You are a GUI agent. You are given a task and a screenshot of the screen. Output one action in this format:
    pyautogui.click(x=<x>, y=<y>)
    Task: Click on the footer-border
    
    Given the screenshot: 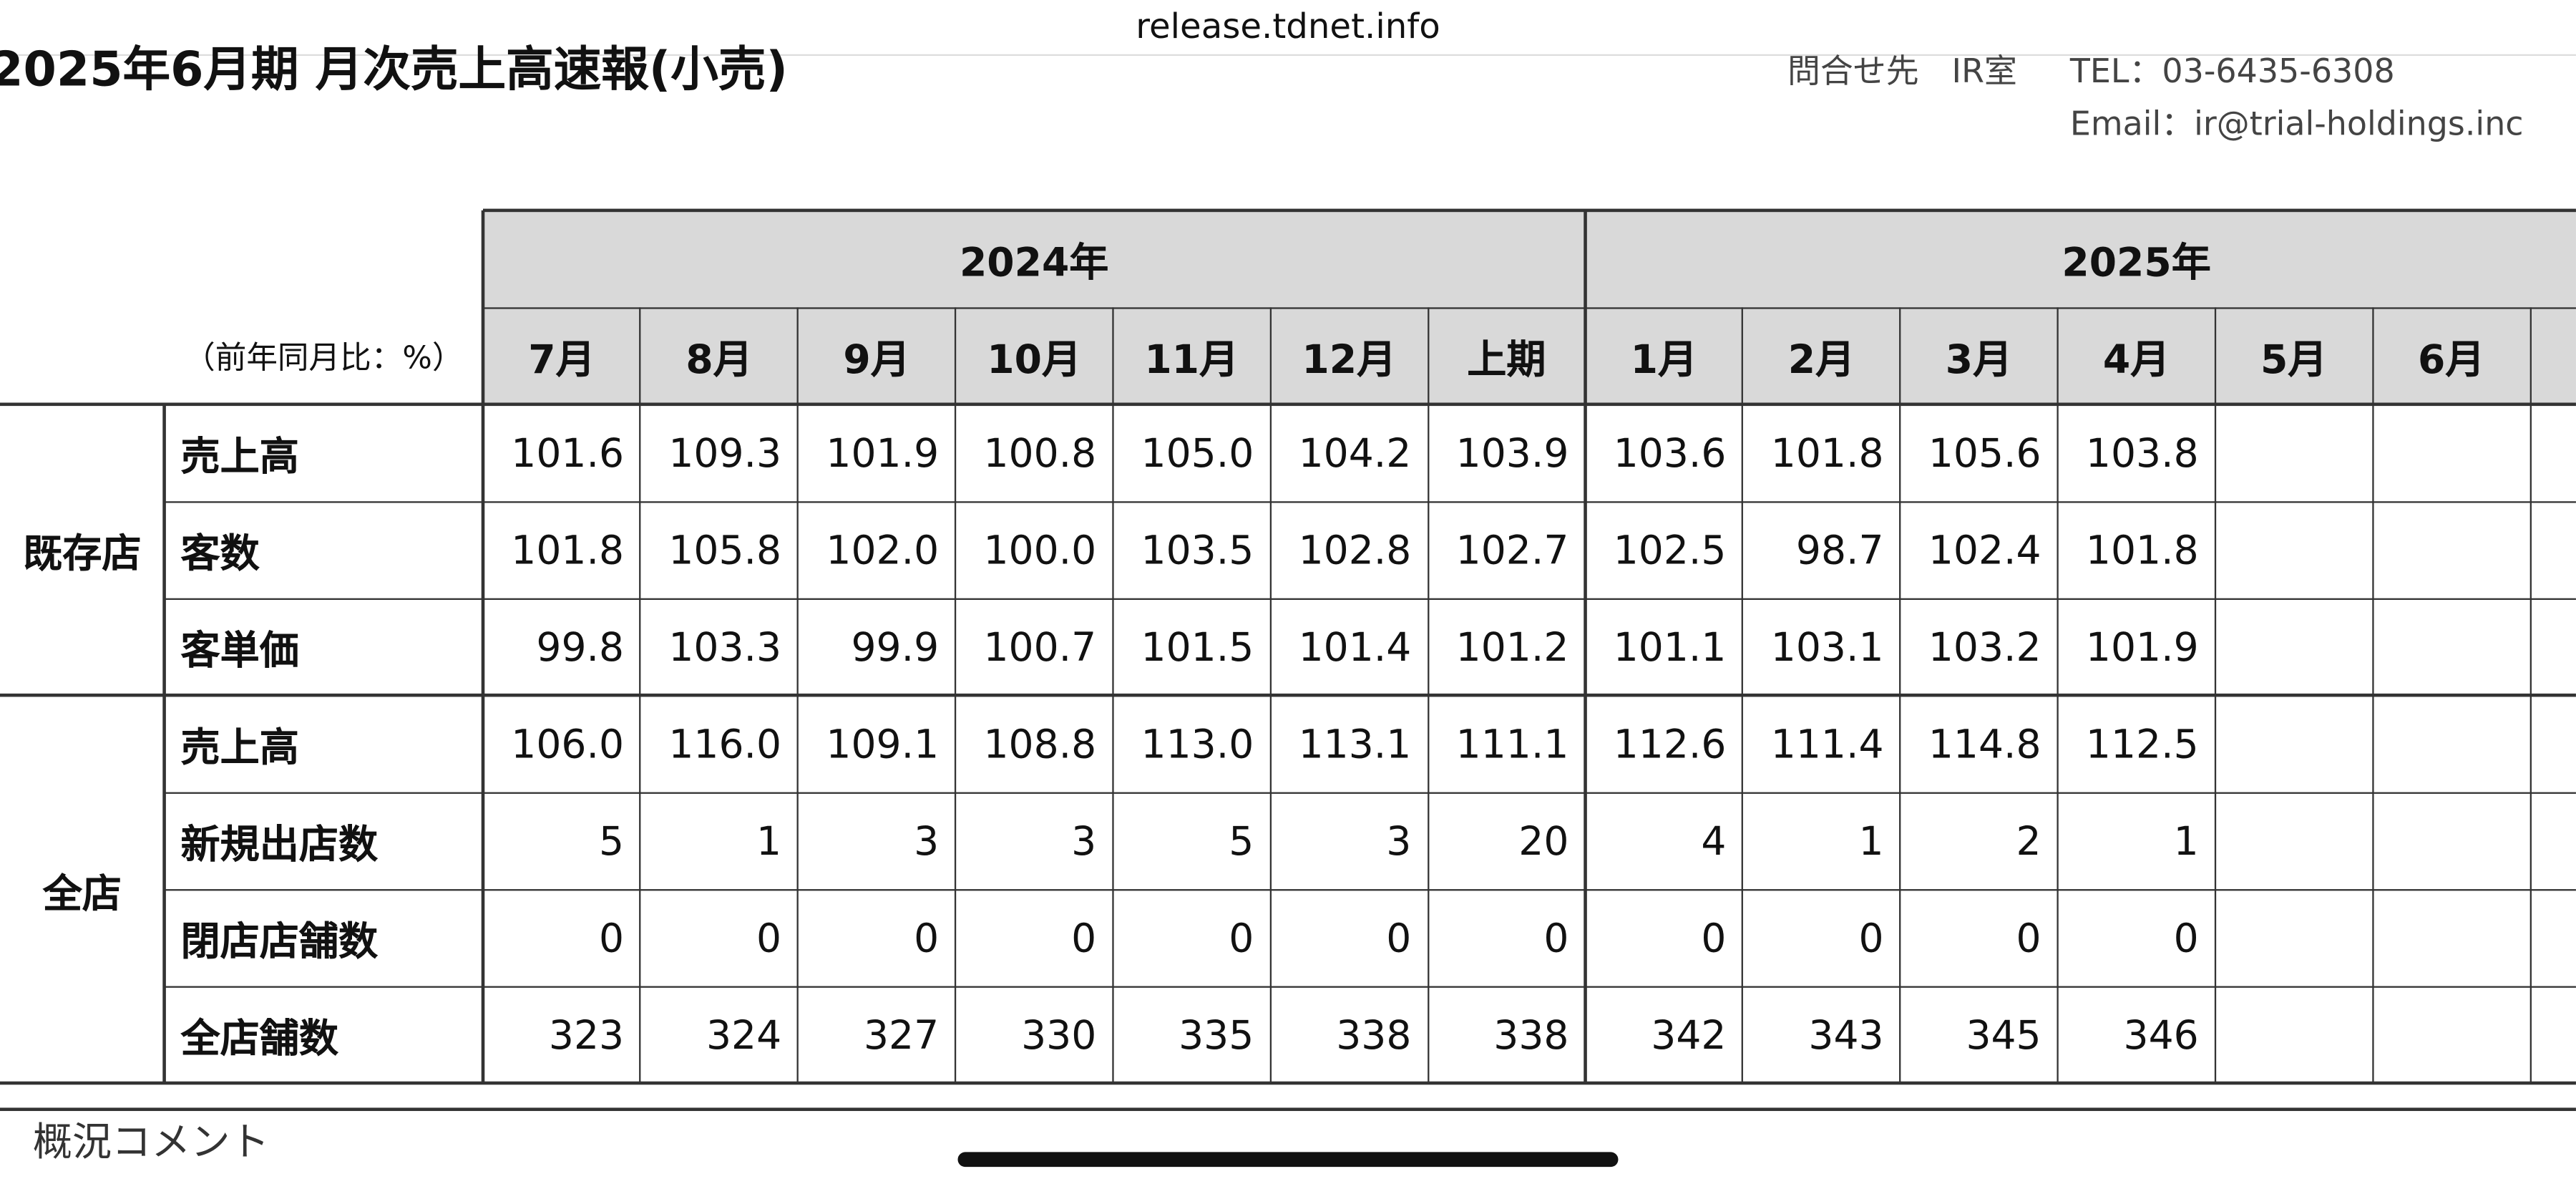 What is the action you would take?
    pyautogui.click(x=1288, y=1108)
    